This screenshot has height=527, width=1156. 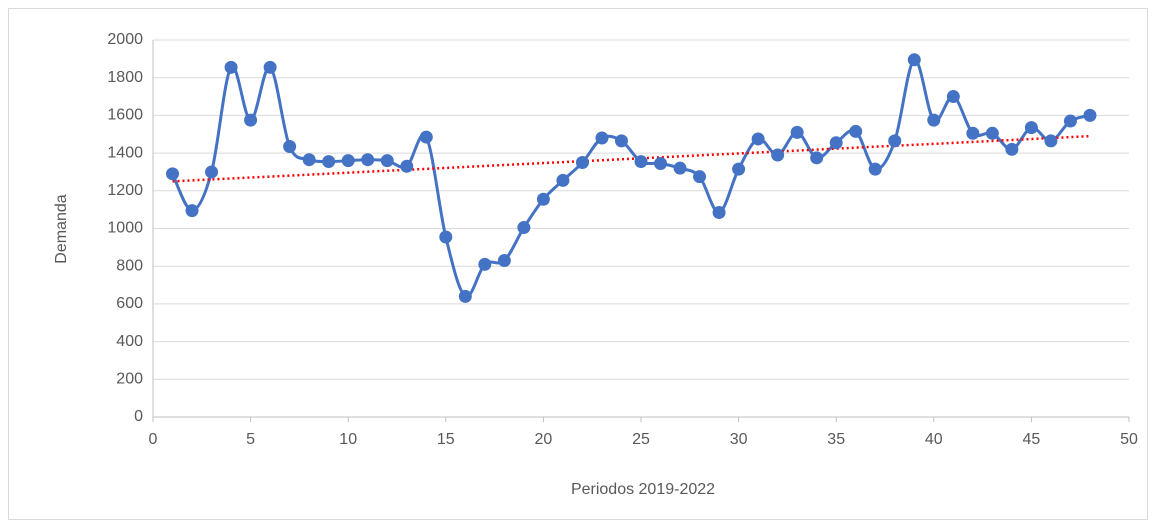 What do you see at coordinates (446, 439) in the screenshot?
I see `x-tick-label: 15` at bounding box center [446, 439].